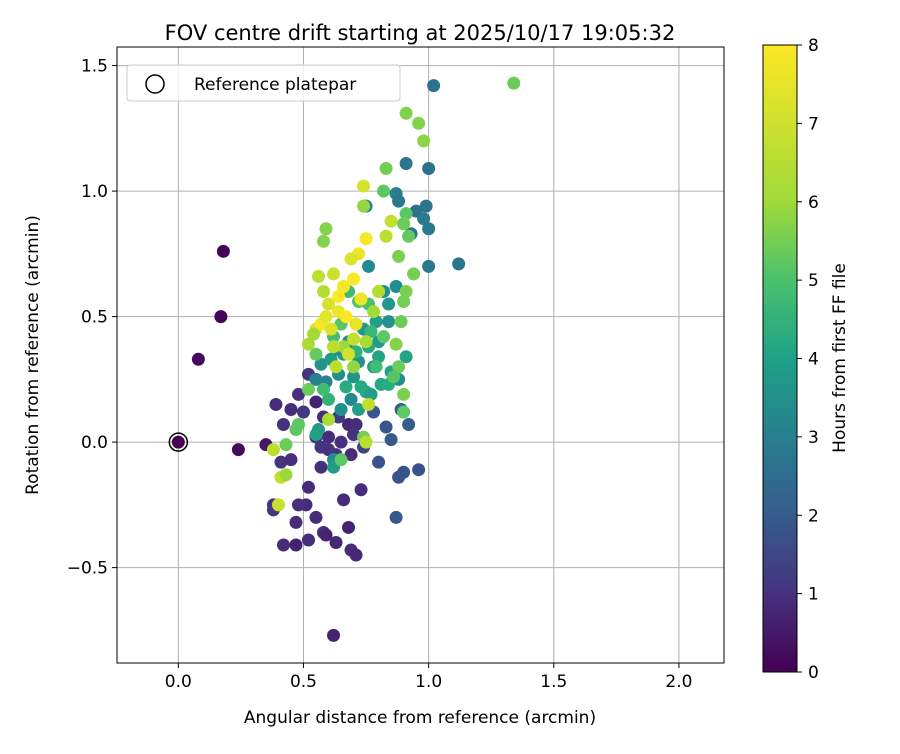 This screenshot has height=754, width=900. What do you see at coordinates (92, 318) in the screenshot?
I see `y-axis-ticks: −0.5 0.0 0.5 1.0 1.5` at bounding box center [92, 318].